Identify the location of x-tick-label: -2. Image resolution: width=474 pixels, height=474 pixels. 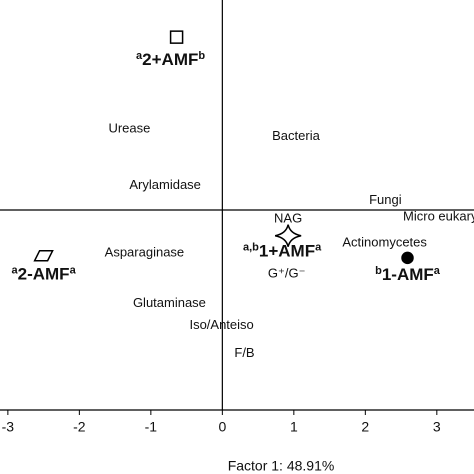
(79, 427).